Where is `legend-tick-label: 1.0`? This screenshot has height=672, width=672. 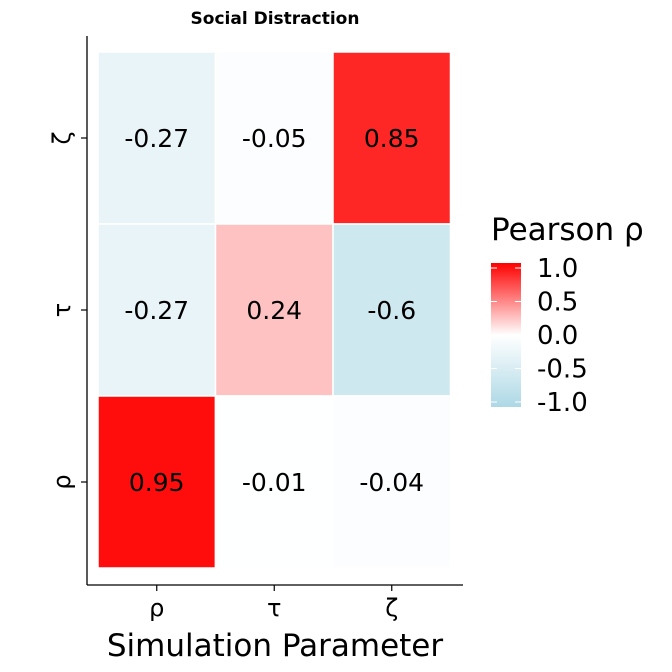
legend-tick-label: 1.0 is located at coordinates (557, 269).